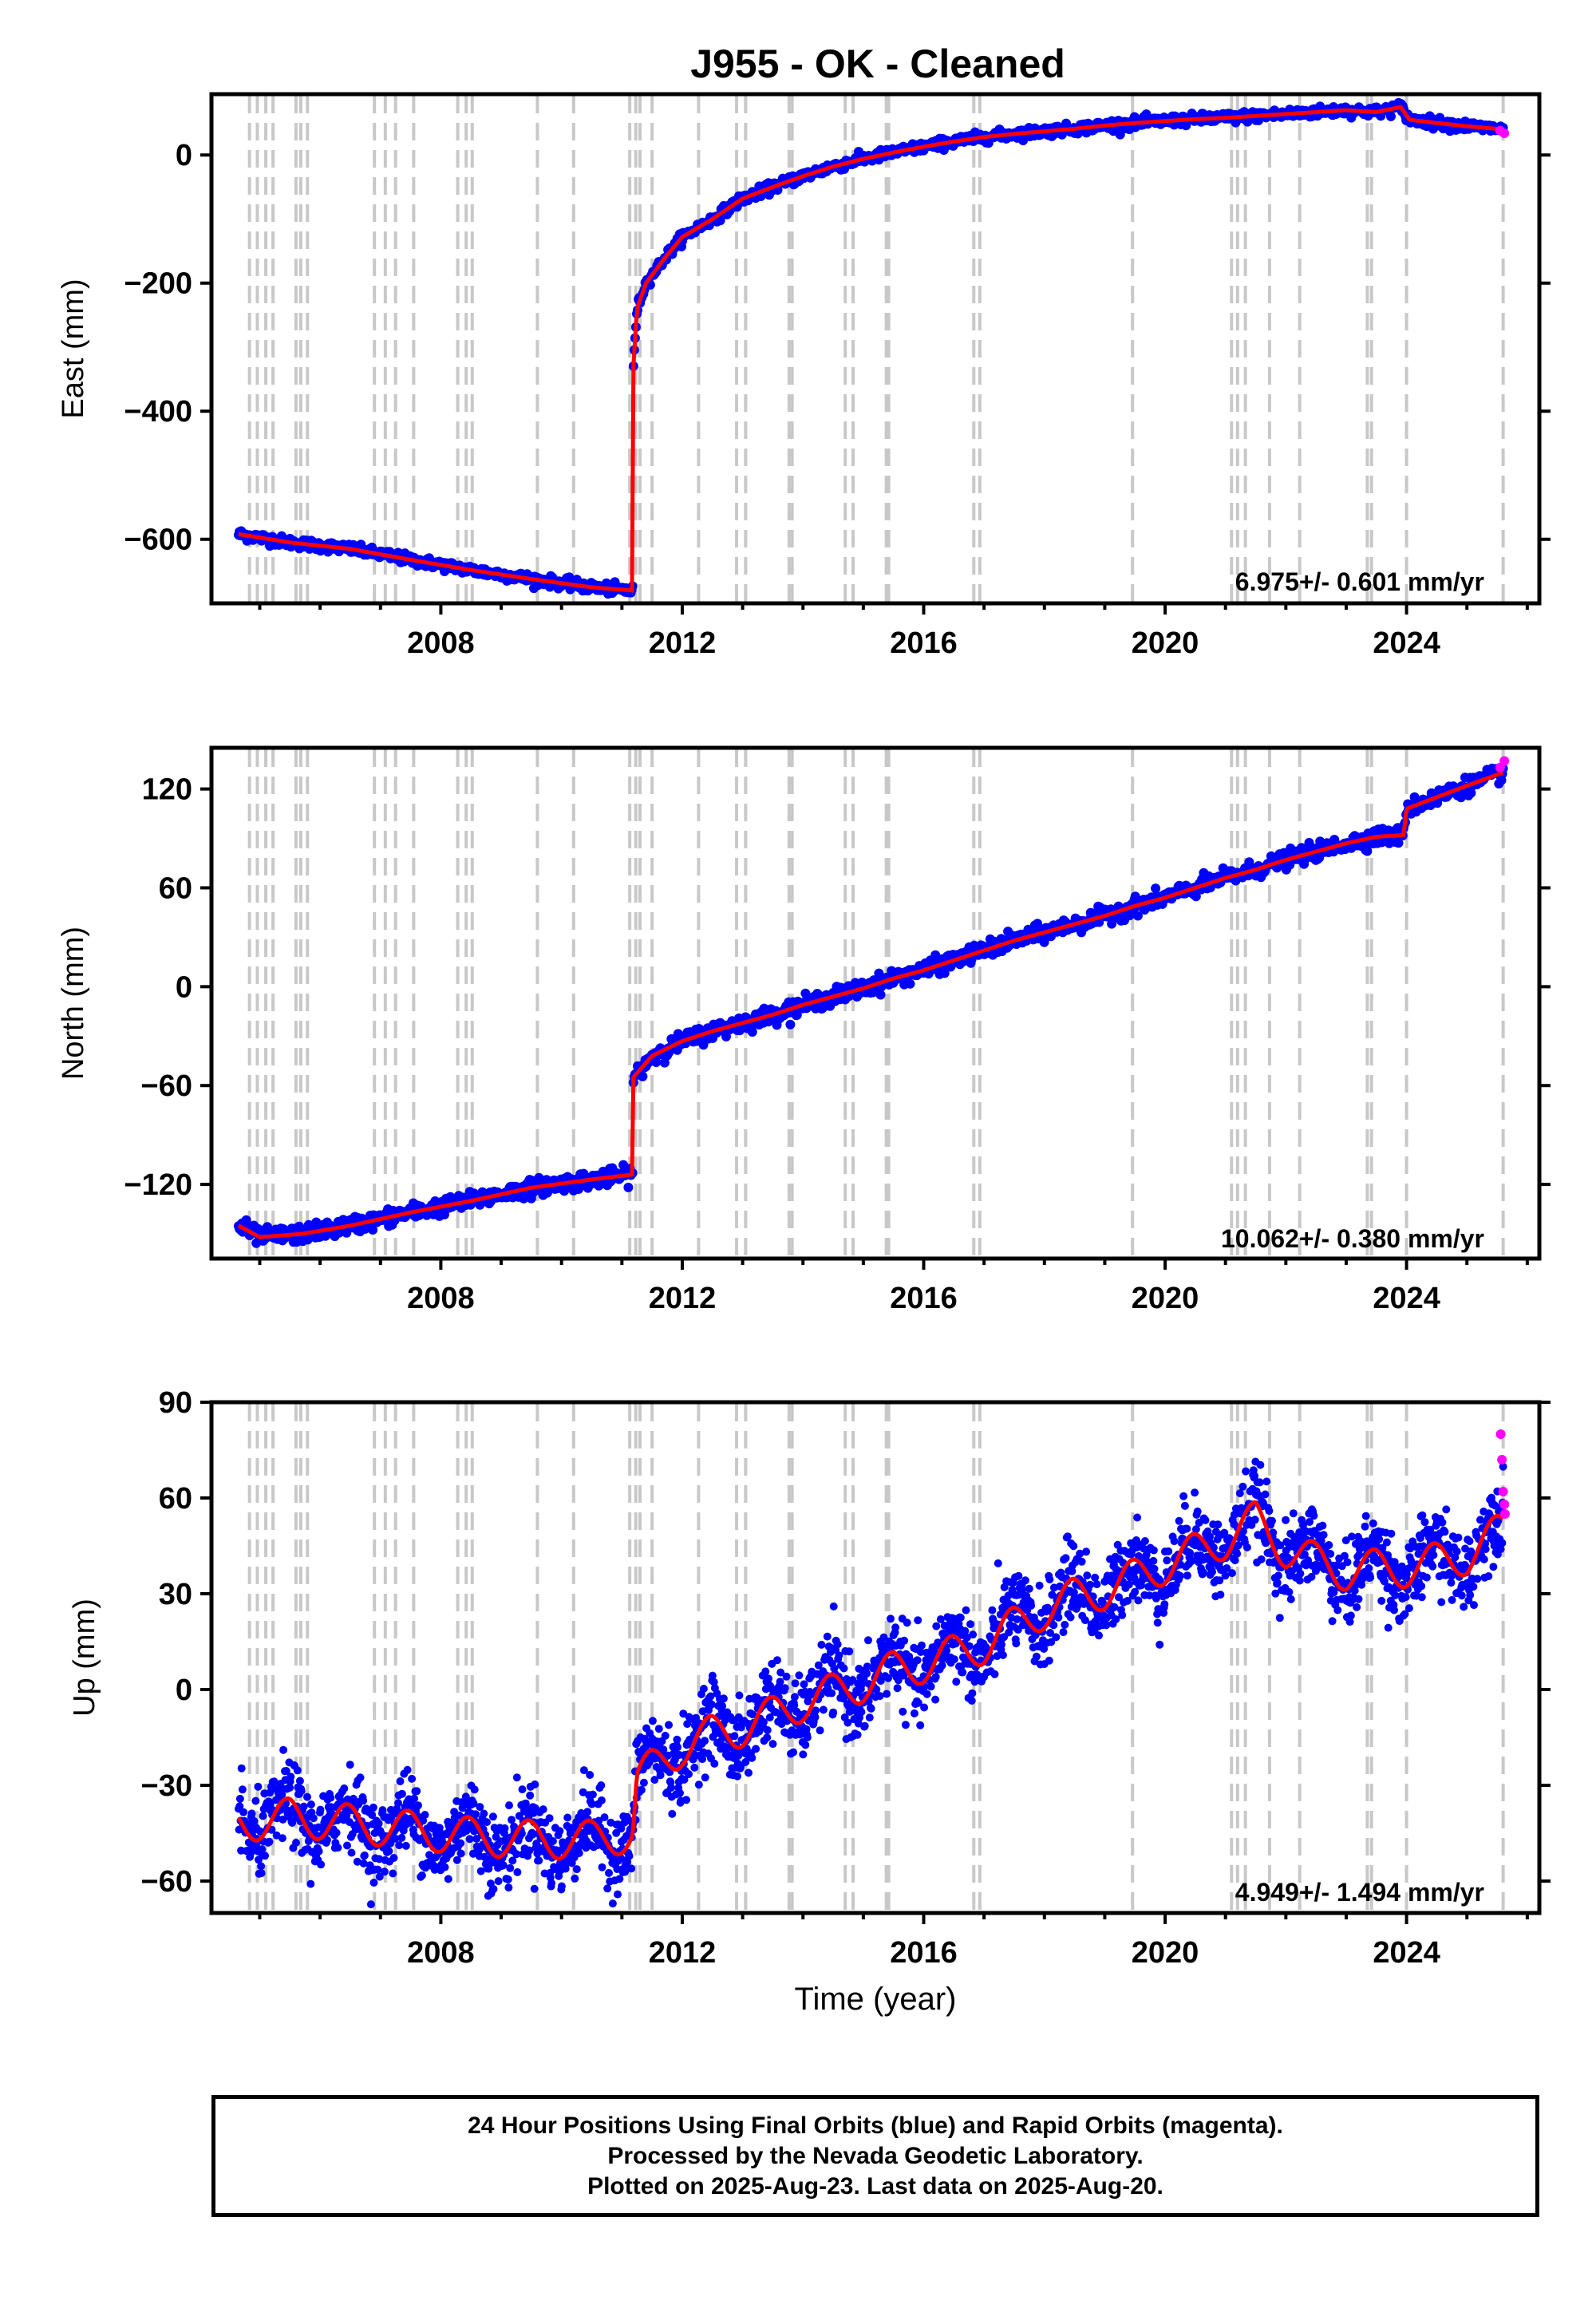 This screenshot has height=2320, width=1596. What do you see at coordinates (158, 1185) in the screenshot?
I see `y-tick-label: −120` at bounding box center [158, 1185].